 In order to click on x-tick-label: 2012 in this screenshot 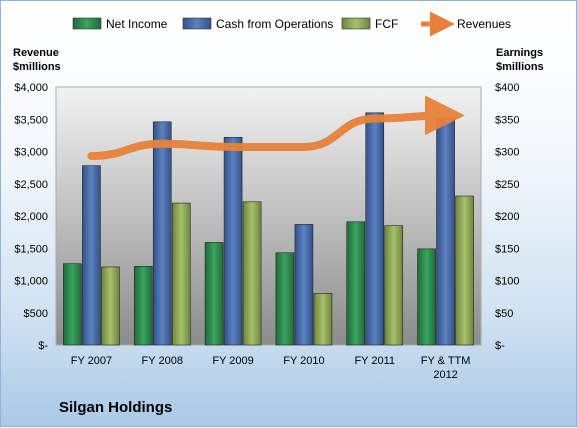, I will do `click(445, 375)`.